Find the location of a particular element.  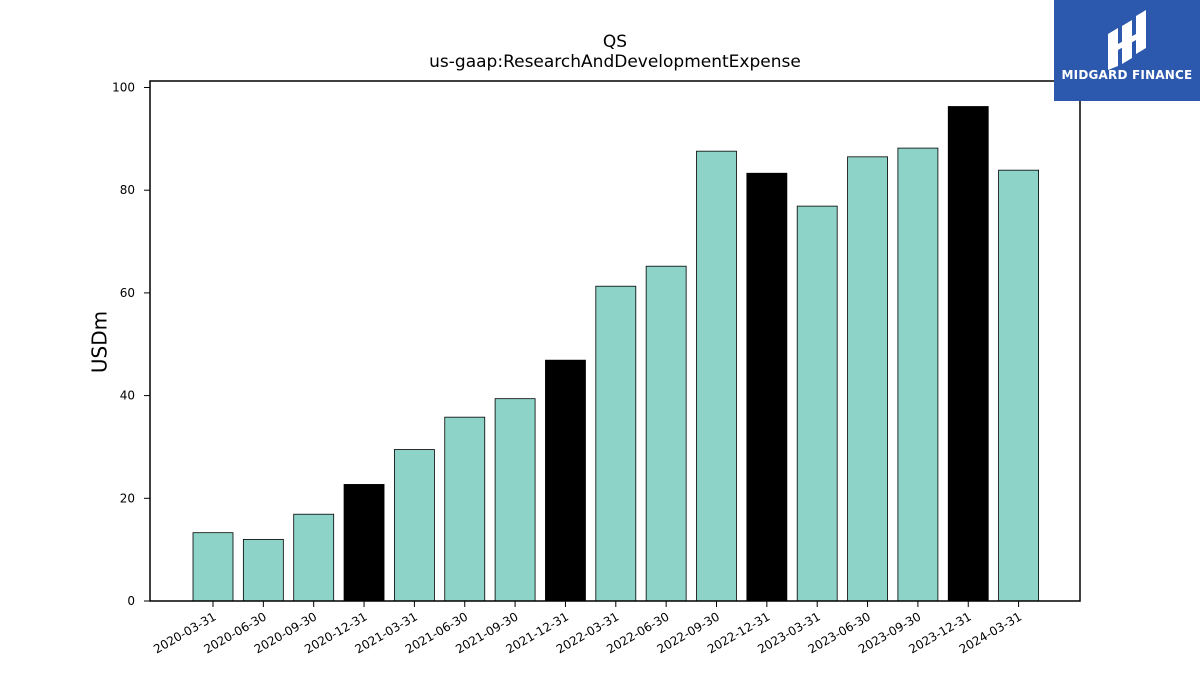

y-tick-label: 40 is located at coordinates (127, 396).